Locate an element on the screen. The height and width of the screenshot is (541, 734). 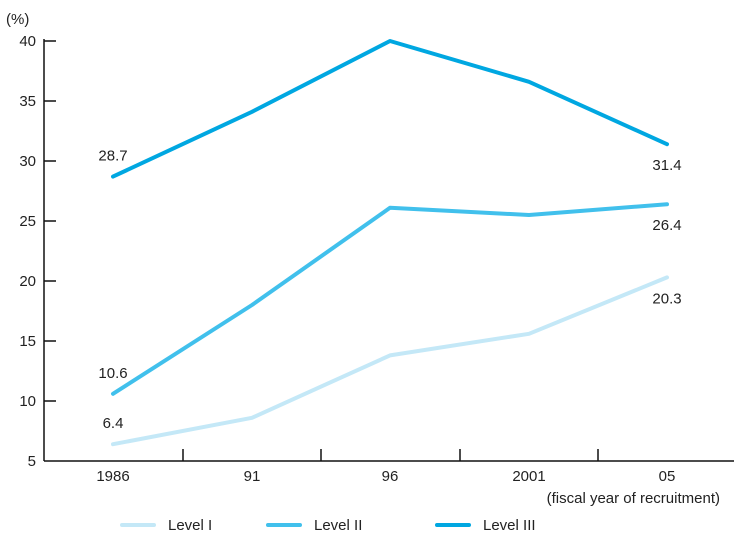
y-tick-label: 30 is located at coordinates (27, 161).